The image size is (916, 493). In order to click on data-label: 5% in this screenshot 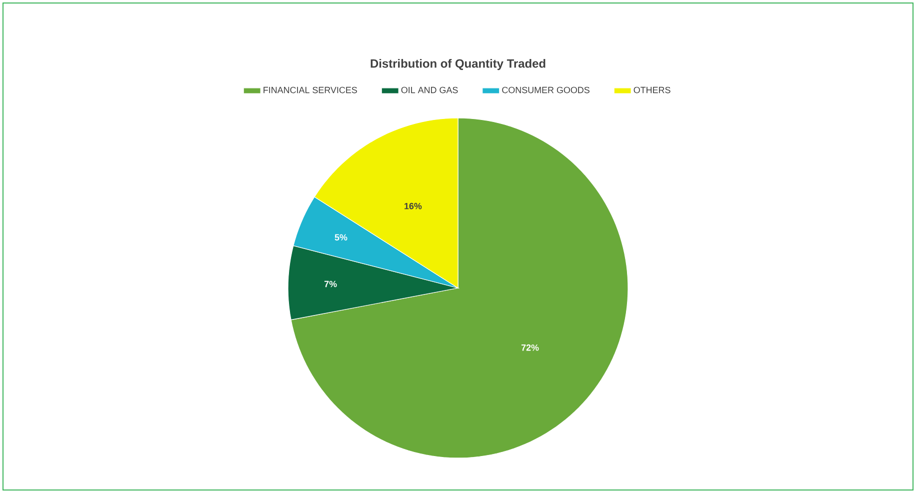, I will do `click(341, 237)`.